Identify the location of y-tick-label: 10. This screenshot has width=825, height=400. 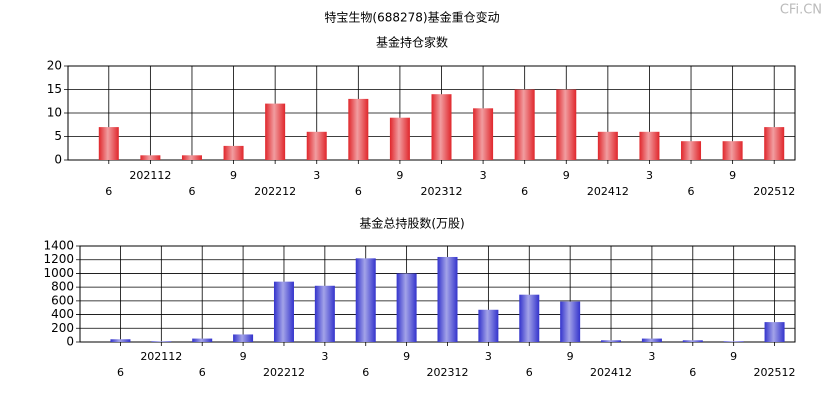
(54, 113).